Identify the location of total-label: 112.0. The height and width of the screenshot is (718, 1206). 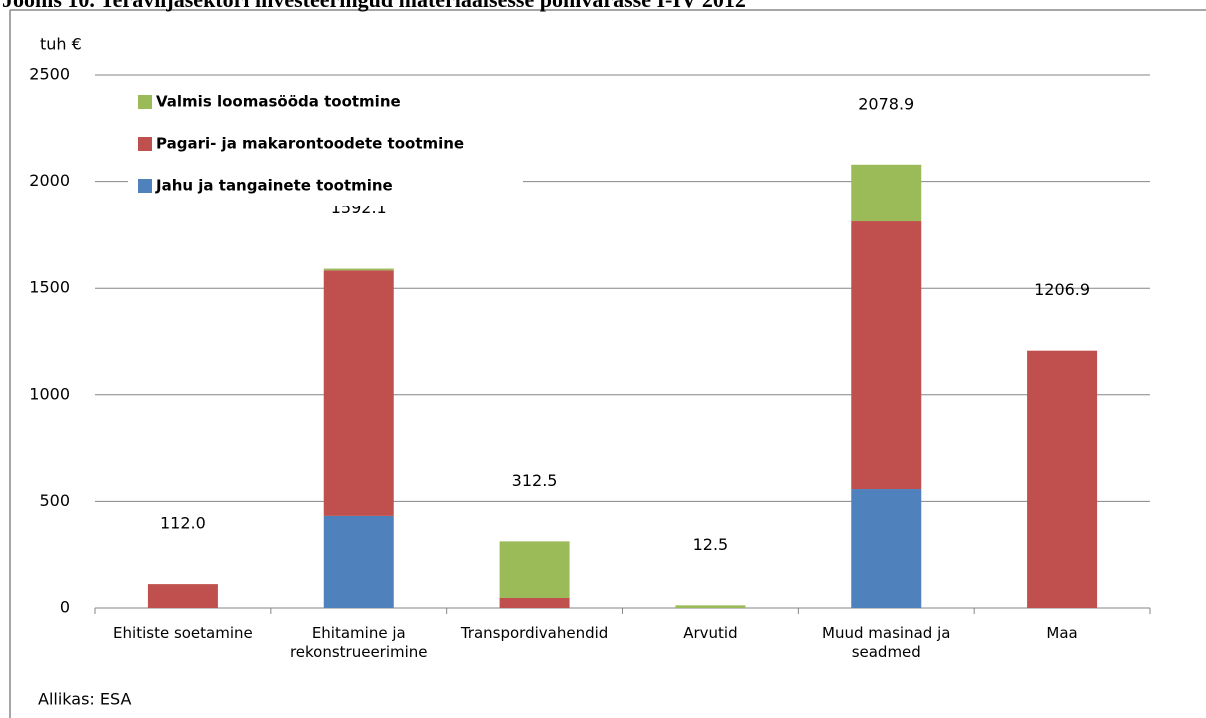
(183, 523).